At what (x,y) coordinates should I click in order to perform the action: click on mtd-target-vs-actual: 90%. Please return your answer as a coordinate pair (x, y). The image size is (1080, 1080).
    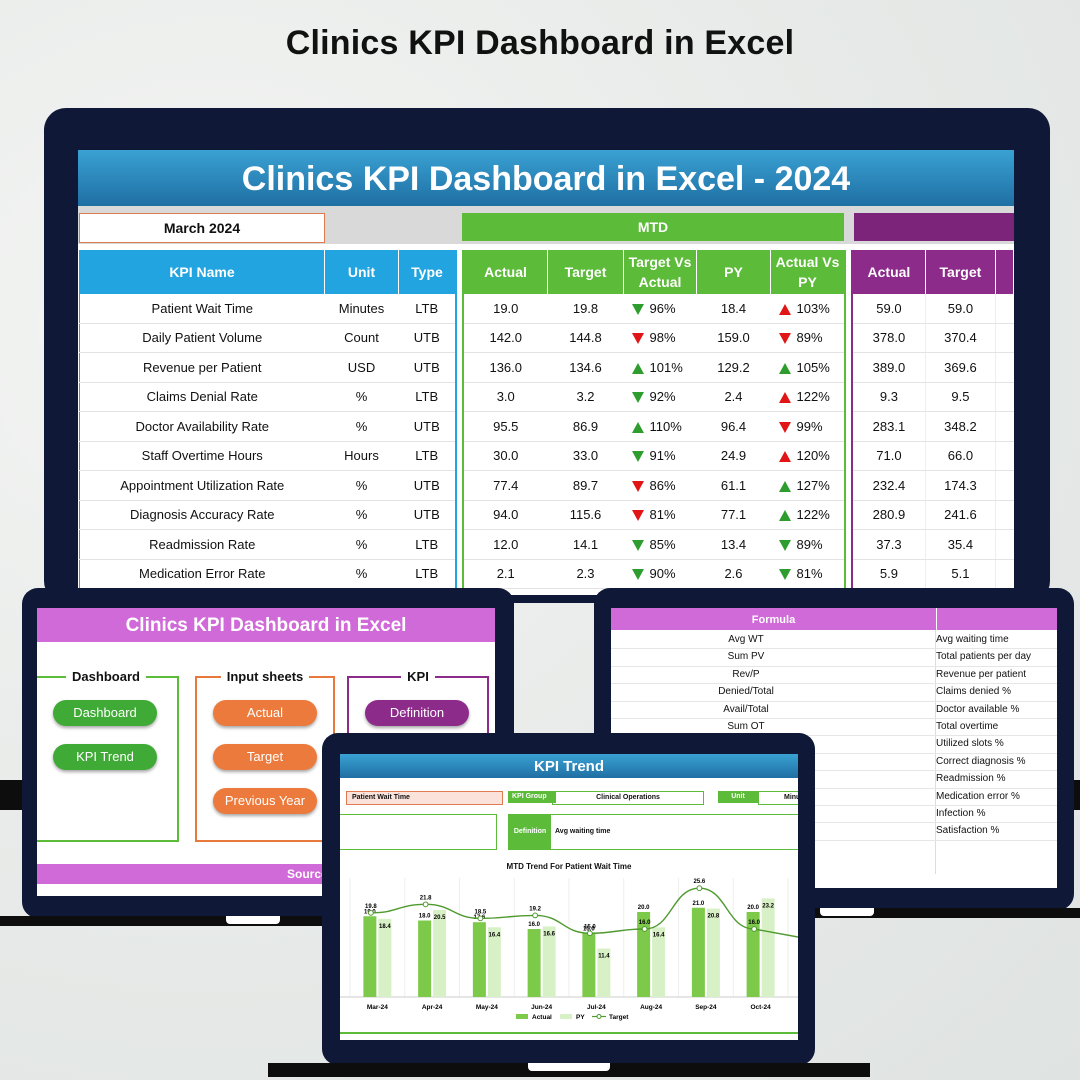
    Looking at the image, I should click on (660, 574).